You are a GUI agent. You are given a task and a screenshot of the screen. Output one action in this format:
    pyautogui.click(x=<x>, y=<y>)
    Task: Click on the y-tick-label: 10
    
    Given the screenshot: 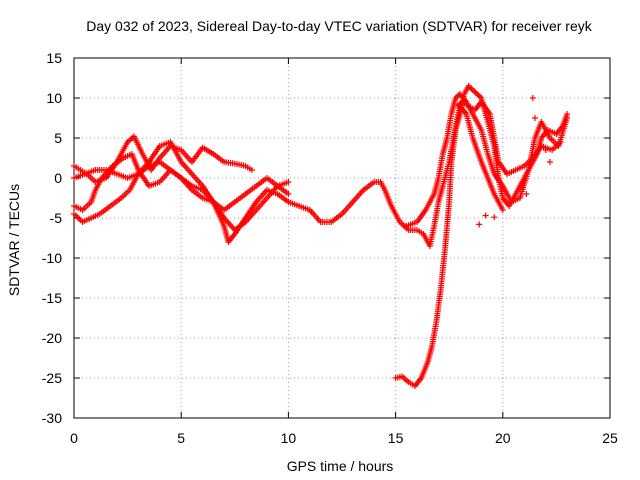 What is the action you would take?
    pyautogui.click(x=54, y=98)
    